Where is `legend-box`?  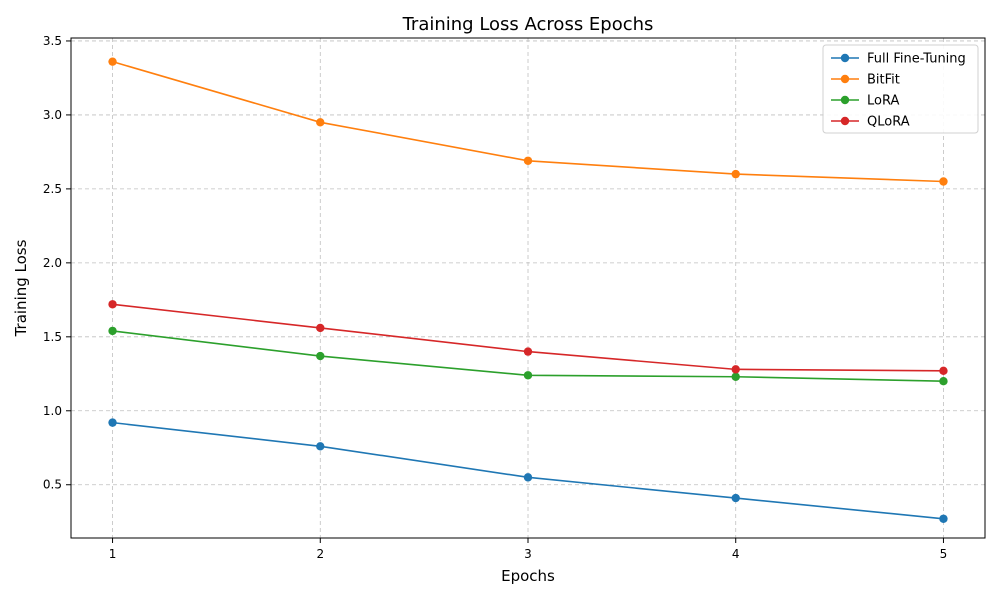 legend-box is located at coordinates (900, 89).